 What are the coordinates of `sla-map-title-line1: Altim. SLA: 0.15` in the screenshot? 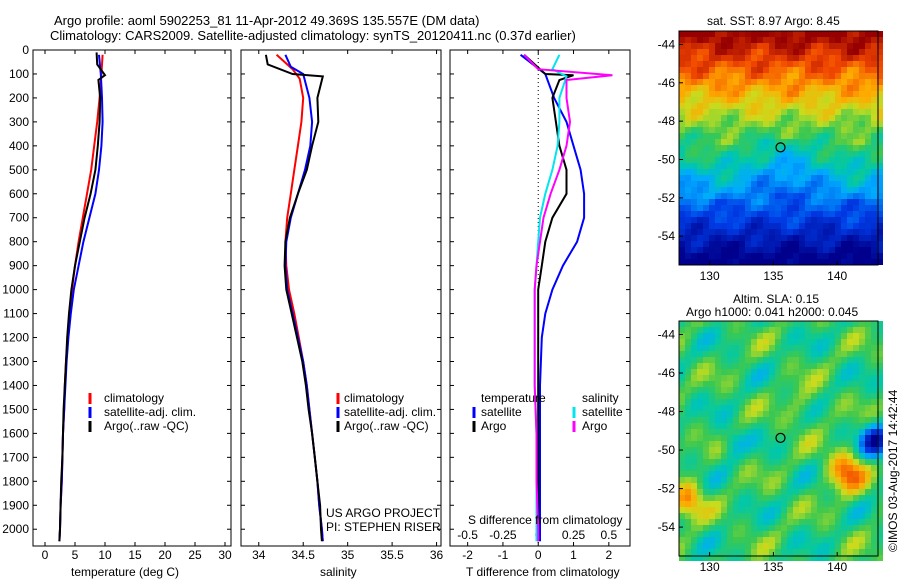 It's located at (776, 299).